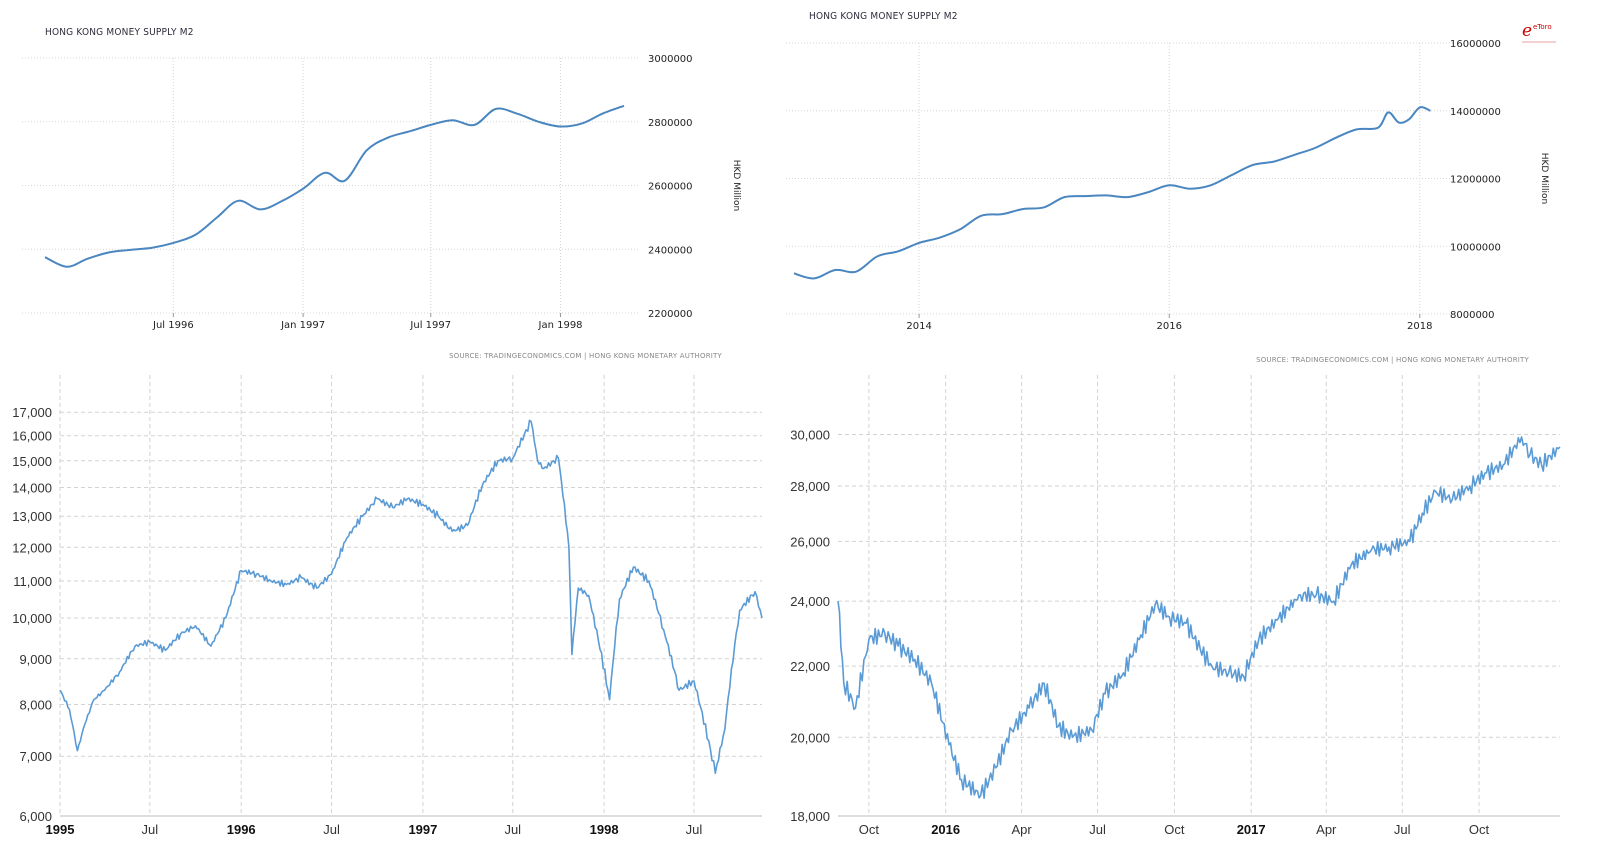 Image resolution: width=1600 pixels, height=858 pixels. What do you see at coordinates (670, 250) in the screenshot?
I see `y-tick-label: 2400000` at bounding box center [670, 250].